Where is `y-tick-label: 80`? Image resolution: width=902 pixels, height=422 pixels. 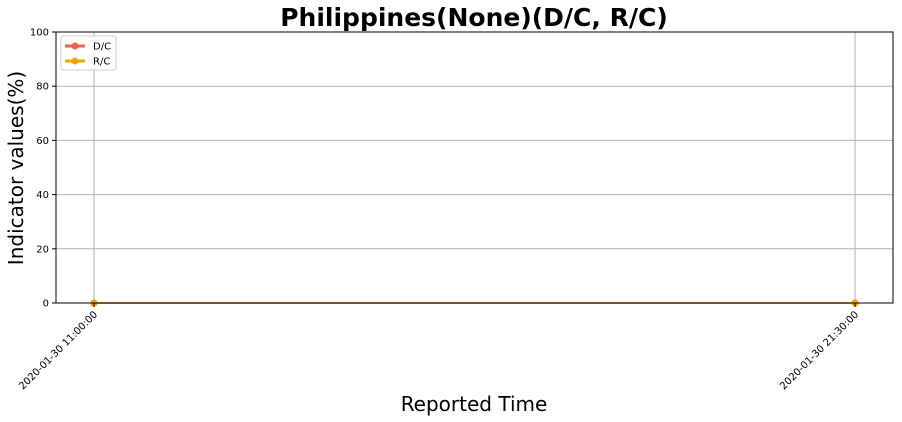
y-tick-label: 80 is located at coordinates (42, 87).